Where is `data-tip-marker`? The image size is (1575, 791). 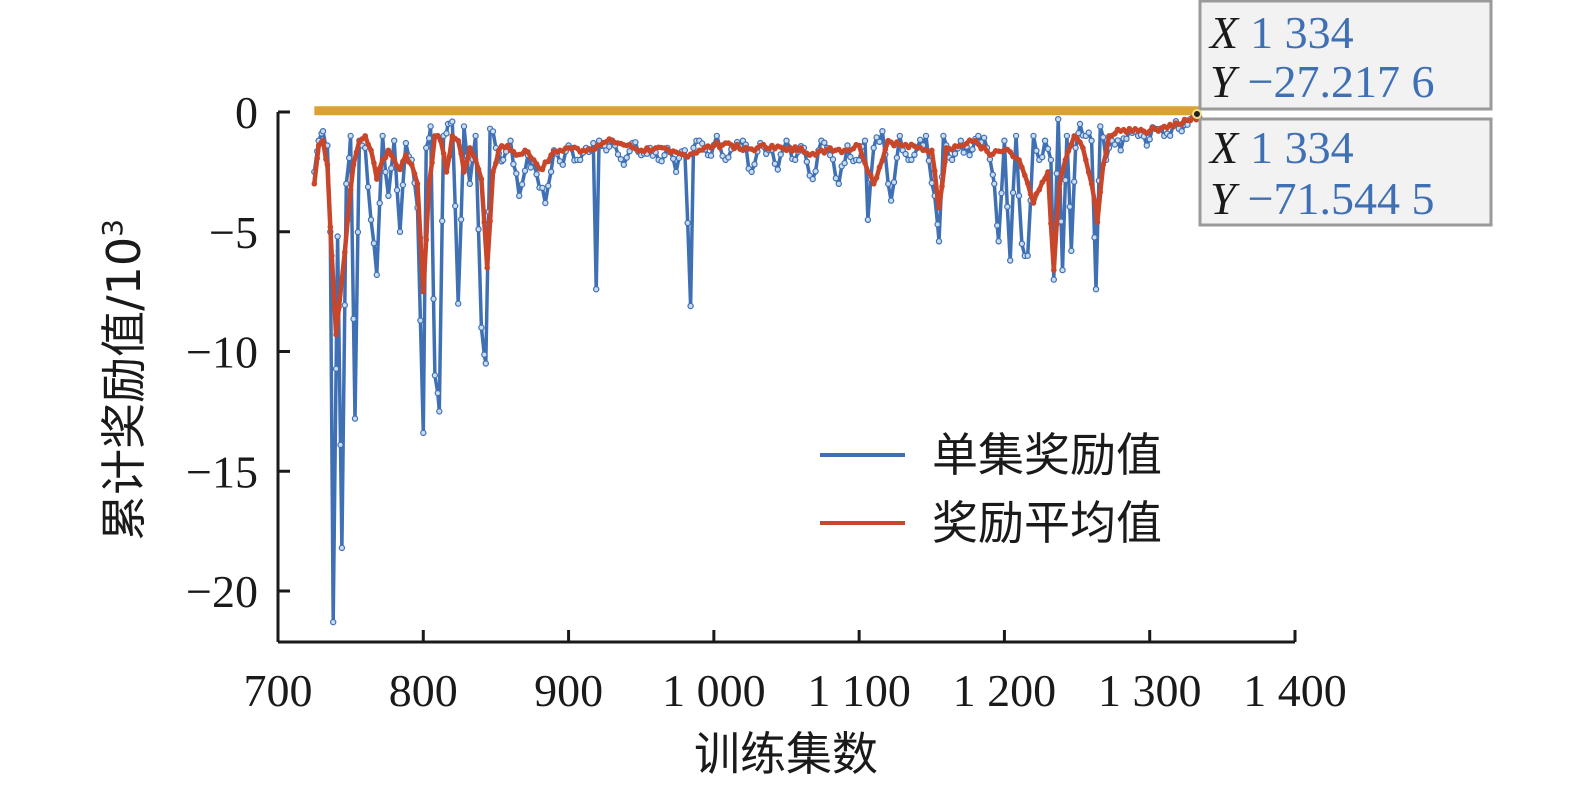 data-tip-marker is located at coordinates (1197, 114).